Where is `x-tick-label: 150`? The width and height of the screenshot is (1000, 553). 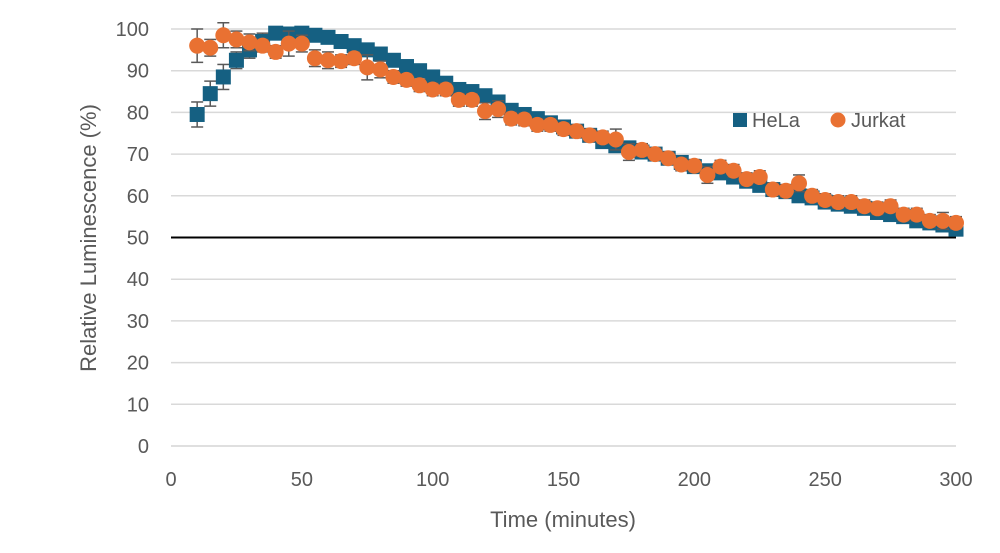 x-tick-label: 150 is located at coordinates (563, 480).